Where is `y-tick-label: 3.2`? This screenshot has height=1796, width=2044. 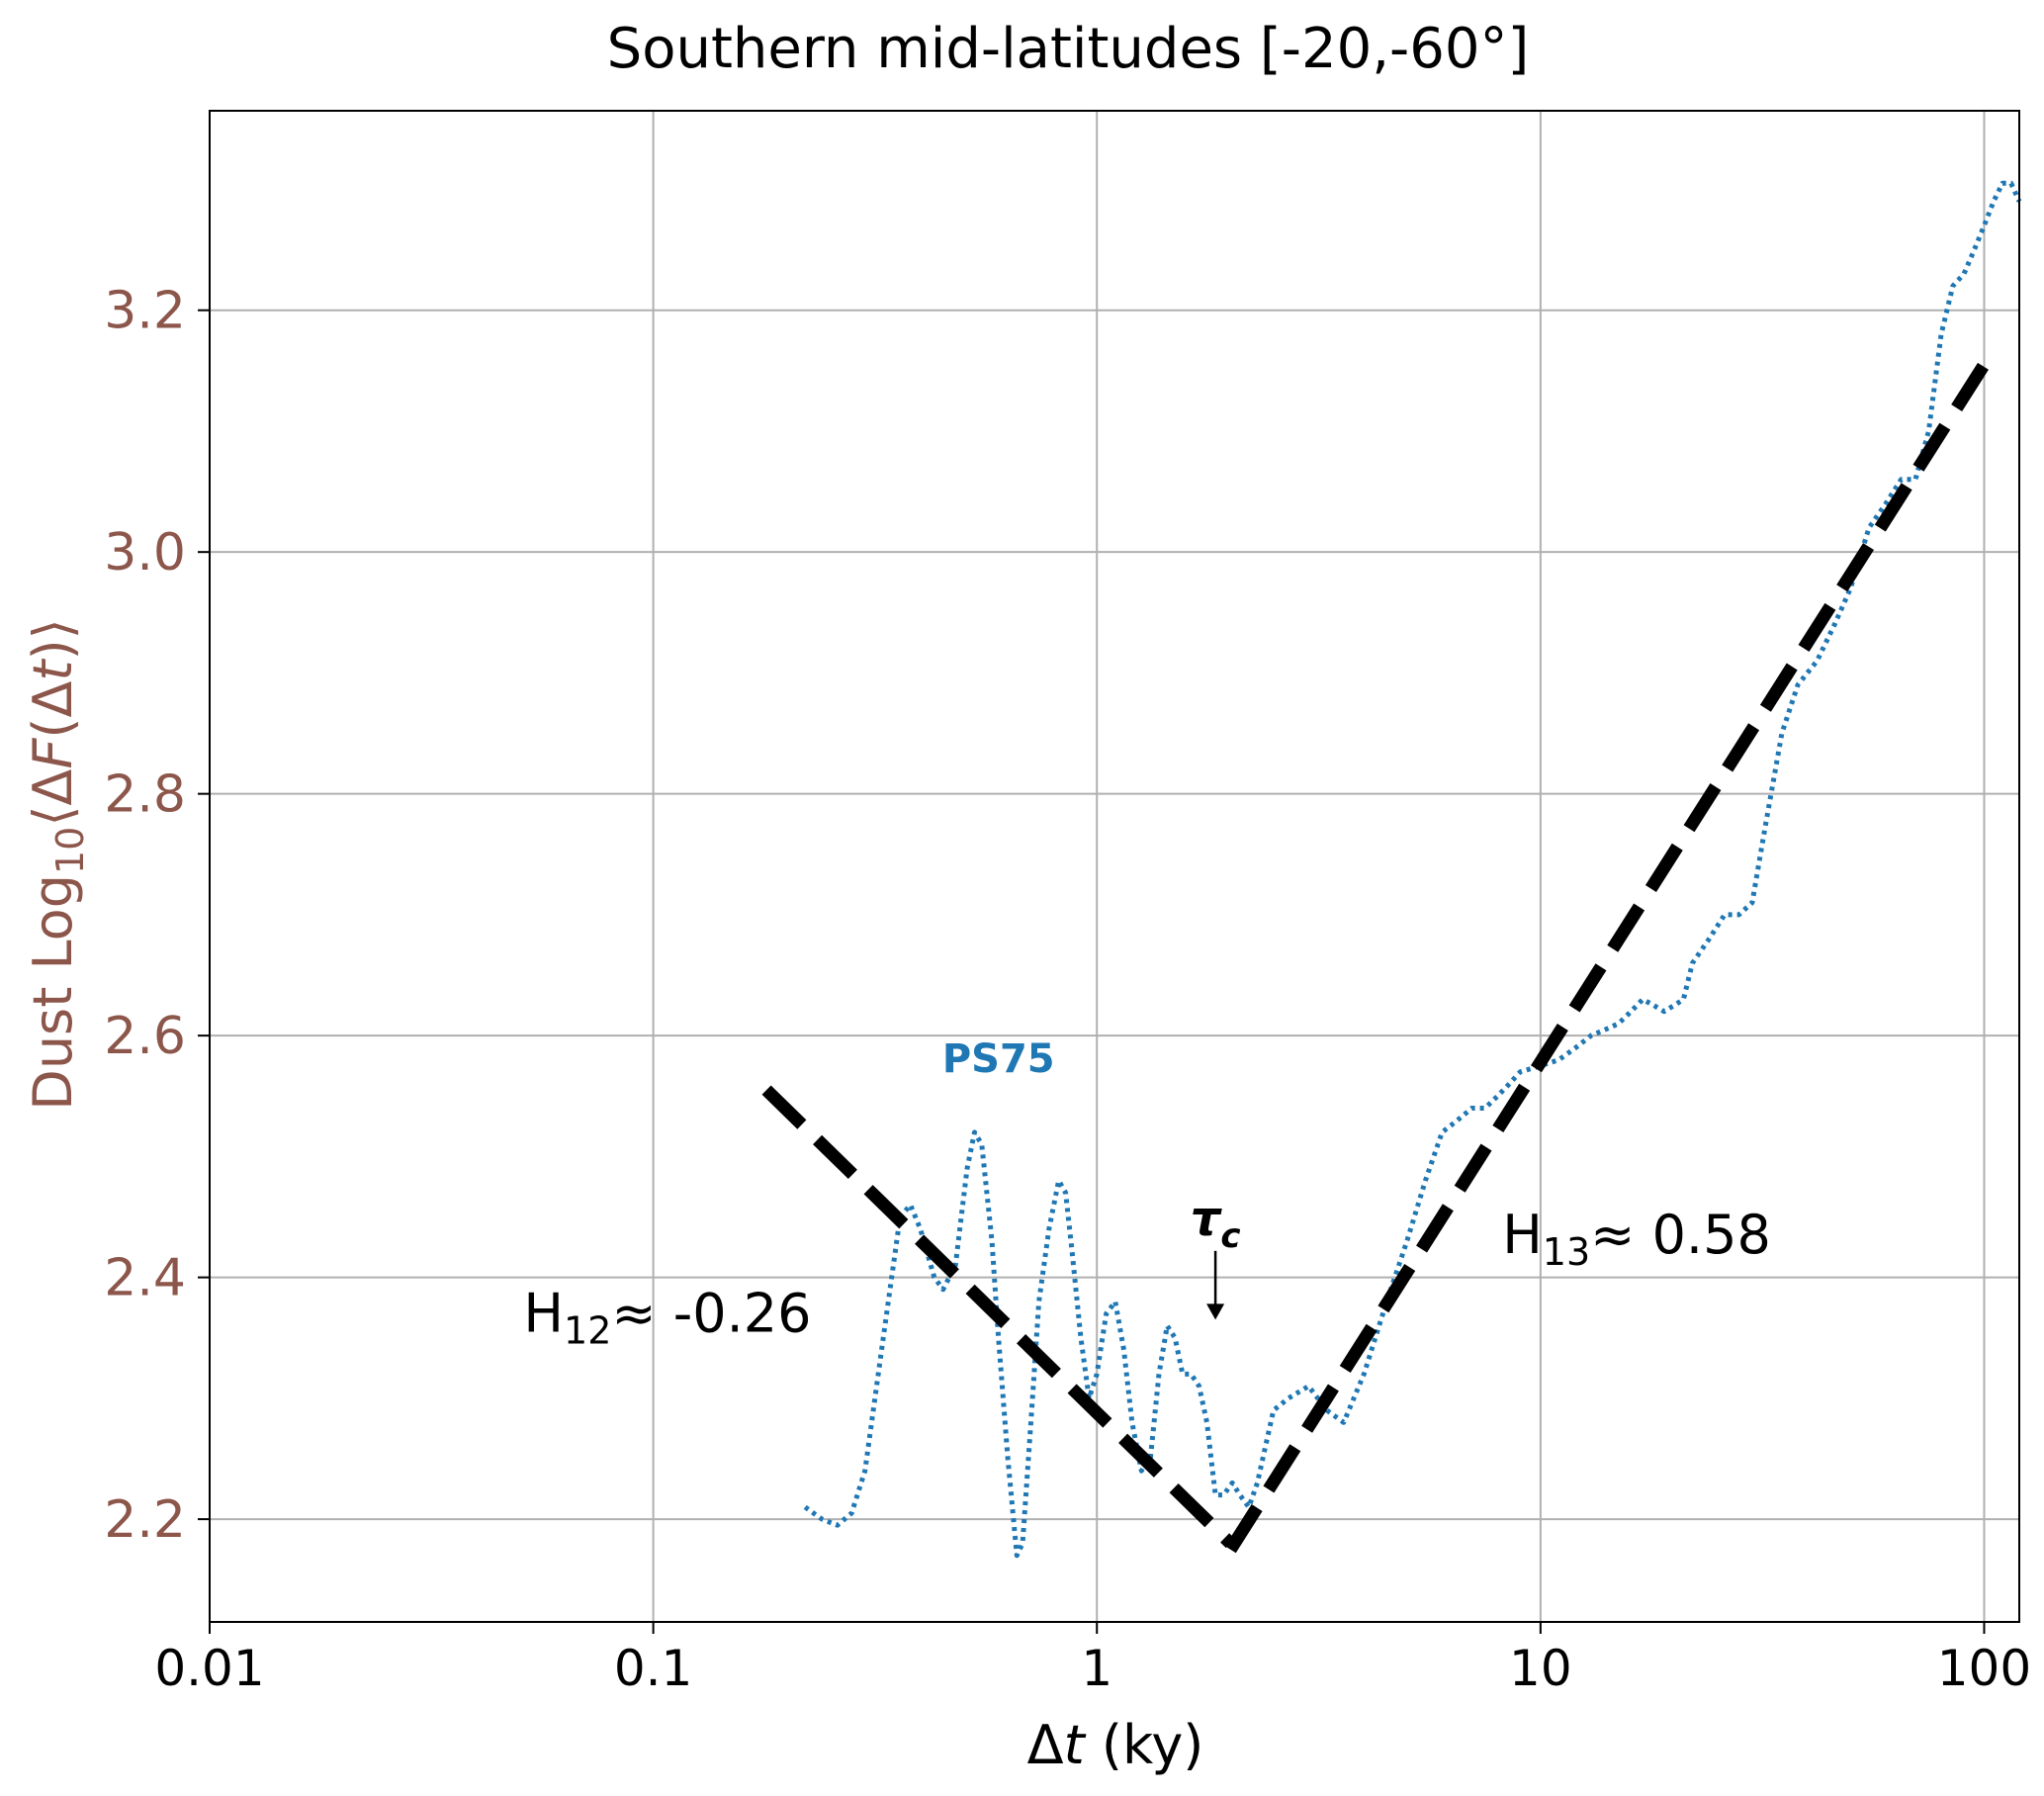 y-tick-label: 3.2 is located at coordinates (145, 311).